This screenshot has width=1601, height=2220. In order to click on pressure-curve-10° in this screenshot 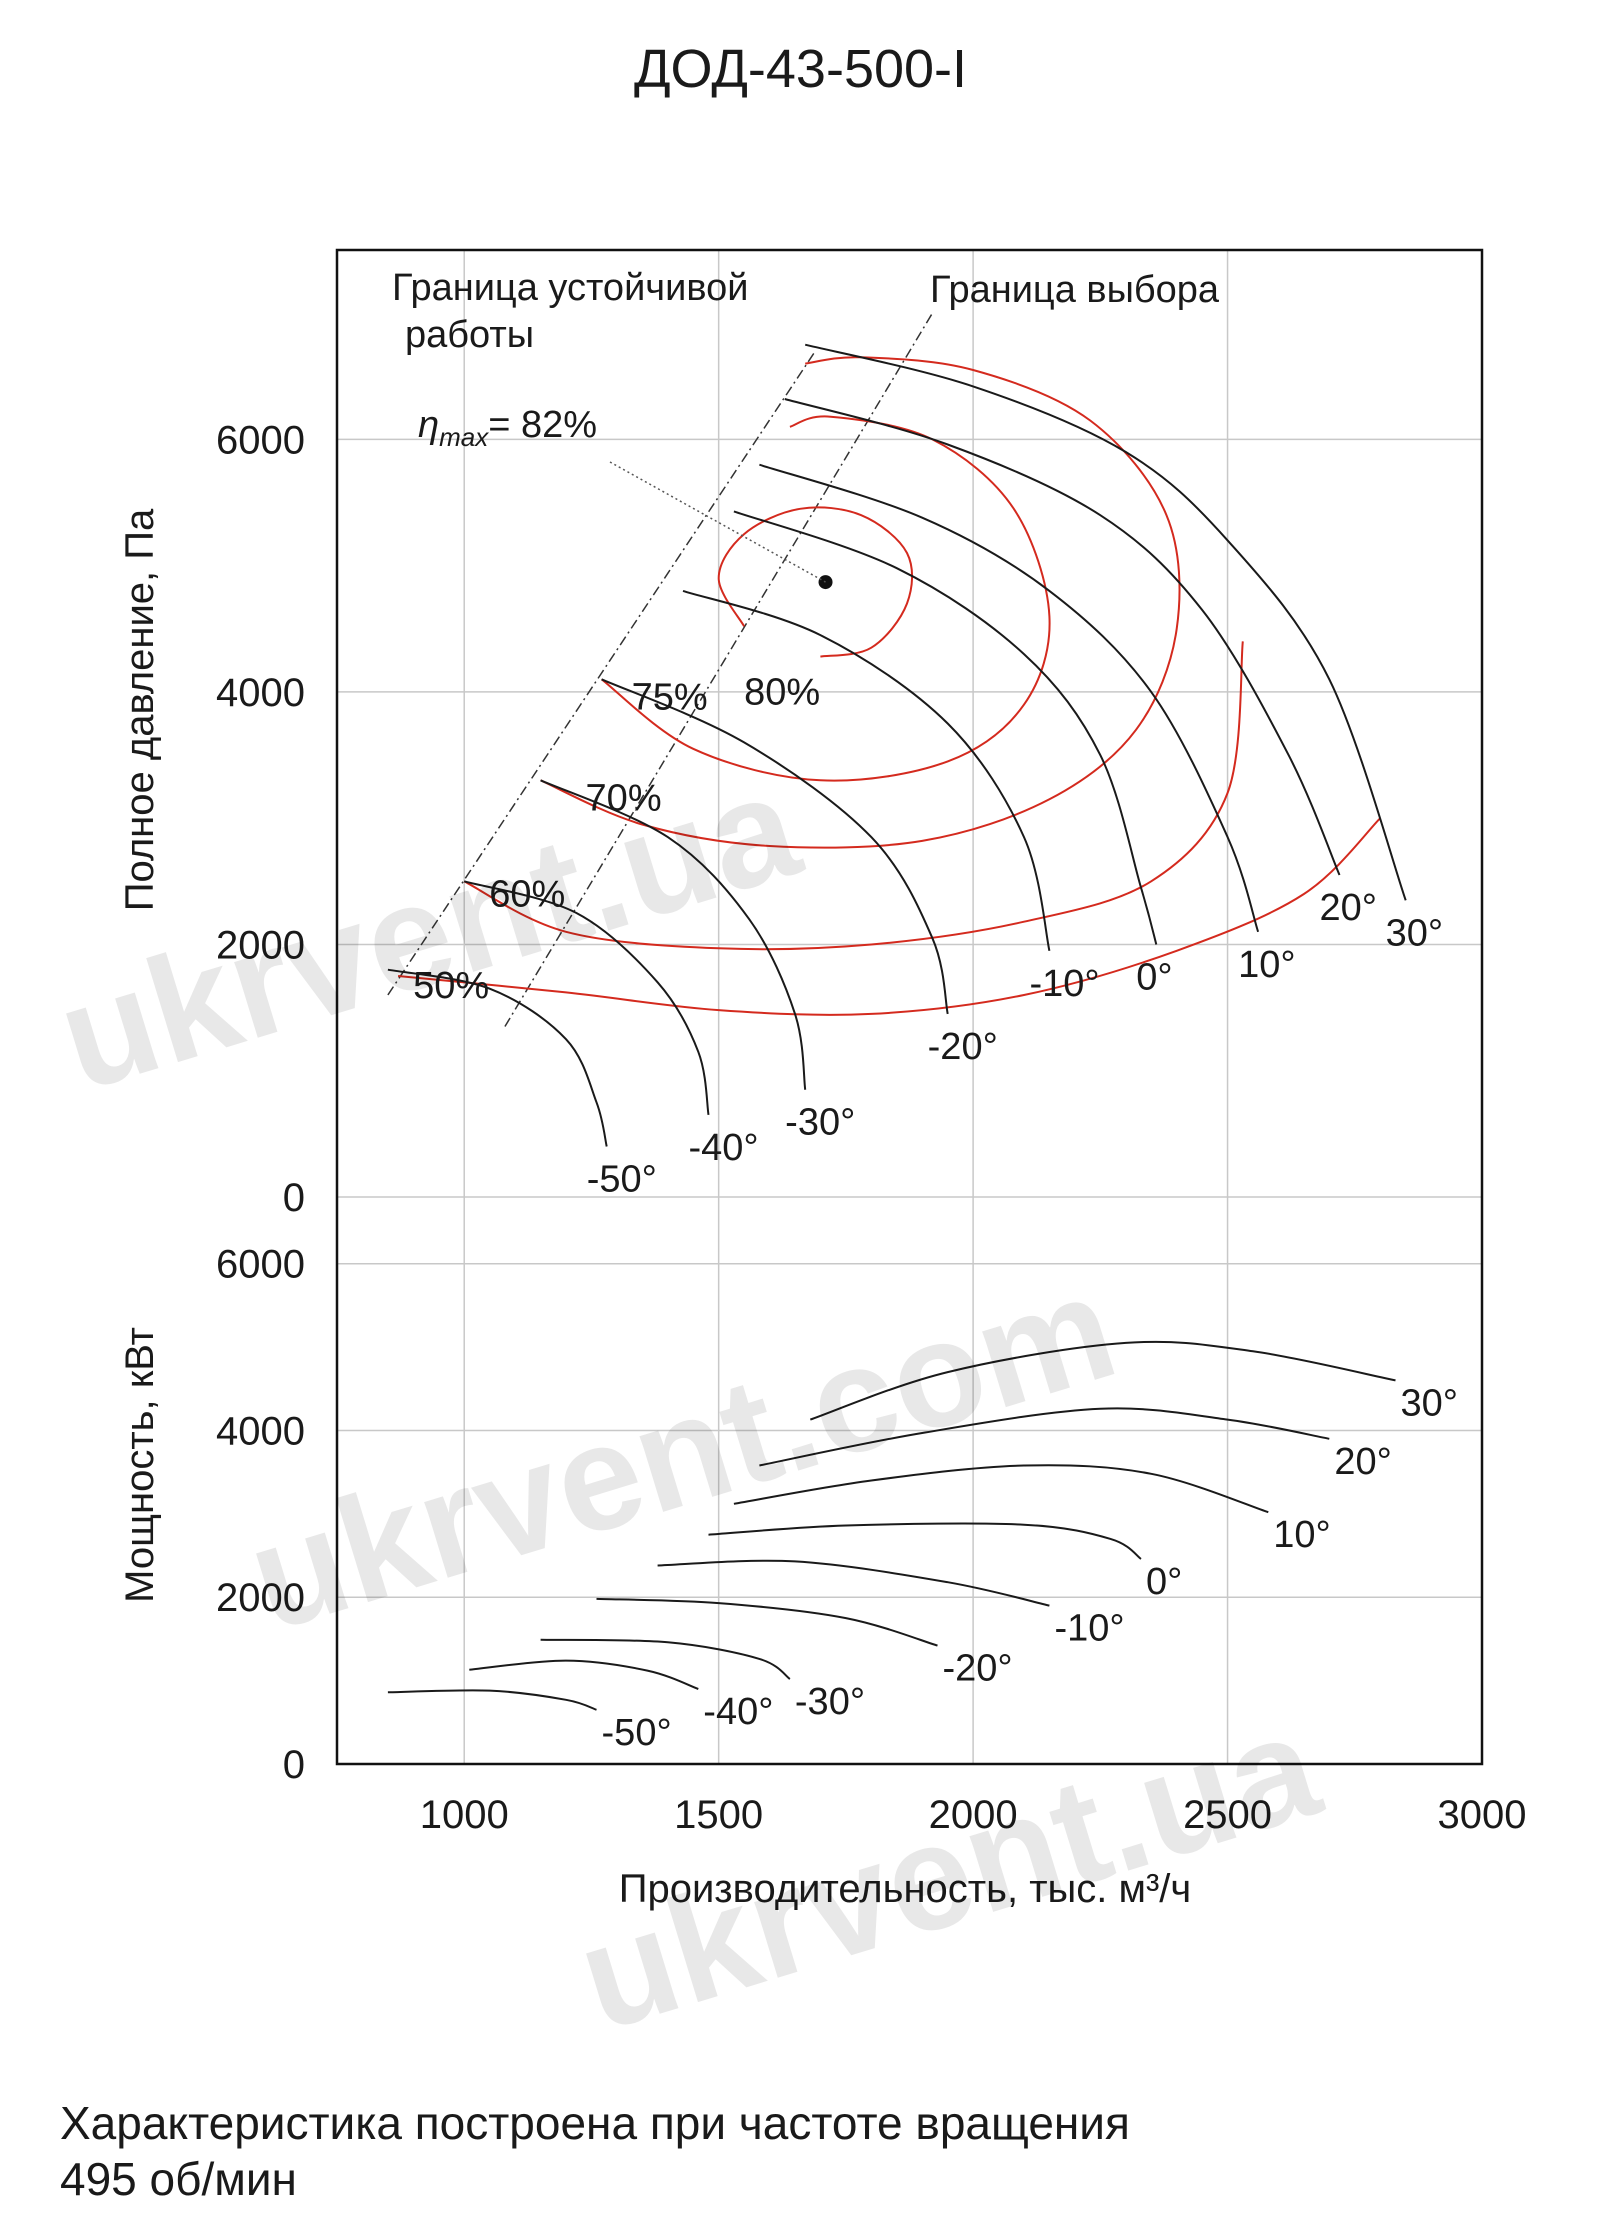, I will do `click(1009, 698)`.